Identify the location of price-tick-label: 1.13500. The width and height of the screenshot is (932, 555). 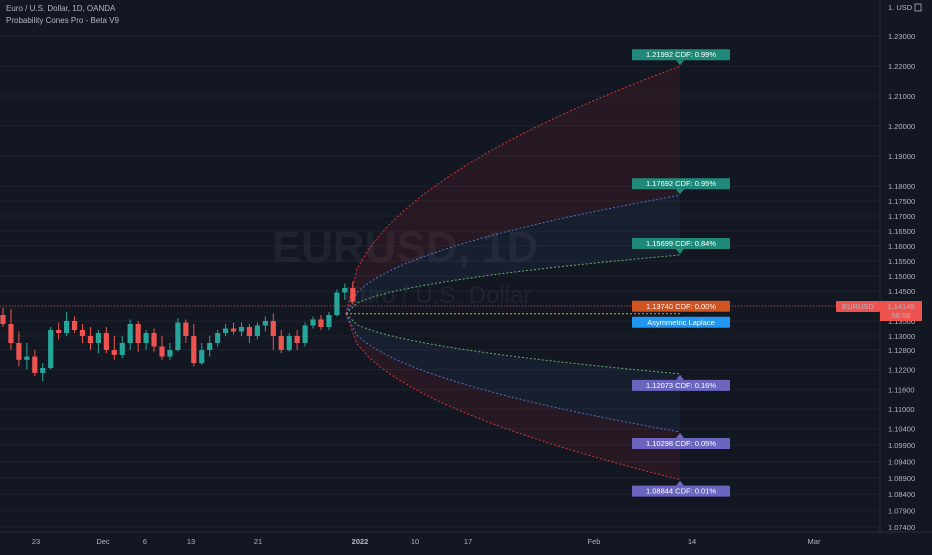
(901, 321).